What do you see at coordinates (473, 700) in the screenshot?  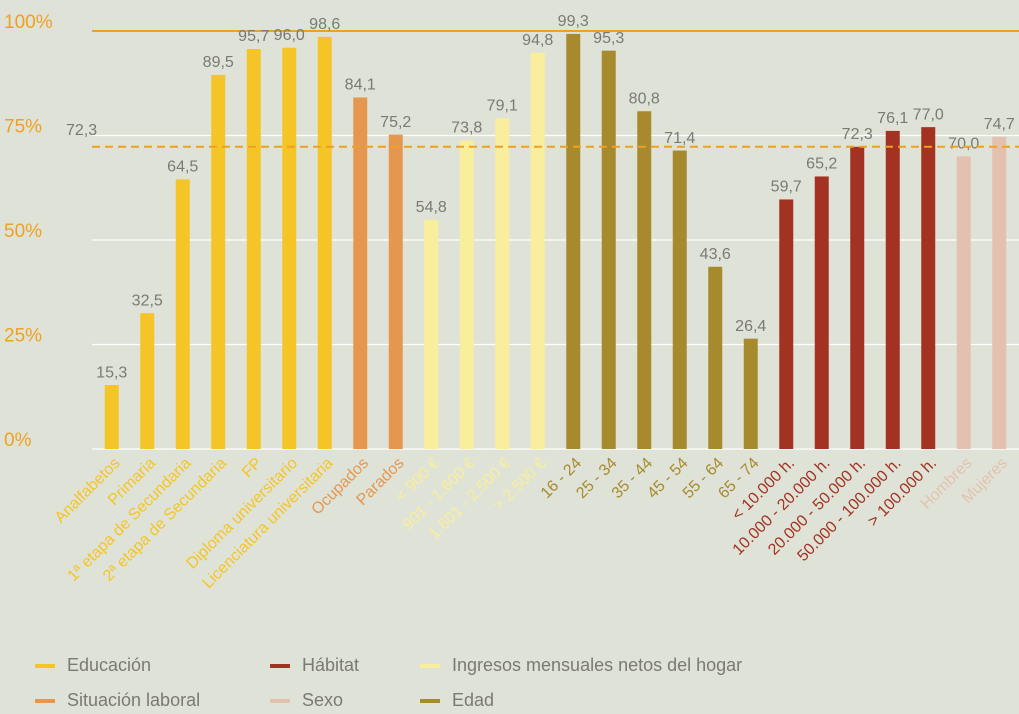 I see `legend-label: Edad` at bounding box center [473, 700].